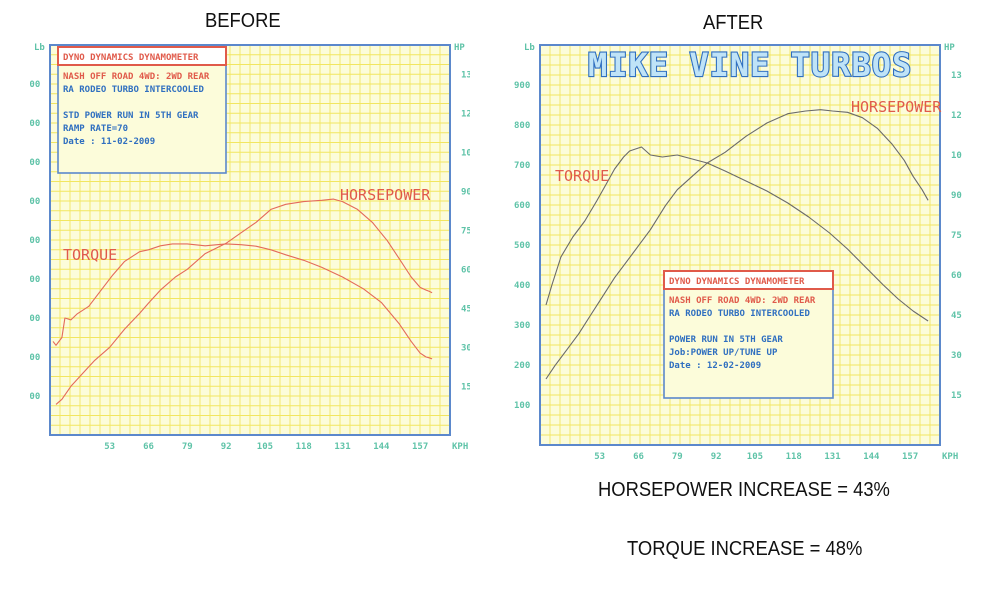  Describe the element at coordinates (715, 366) in the screenshot. I see `info-line: Date : 12-02-2009` at that location.